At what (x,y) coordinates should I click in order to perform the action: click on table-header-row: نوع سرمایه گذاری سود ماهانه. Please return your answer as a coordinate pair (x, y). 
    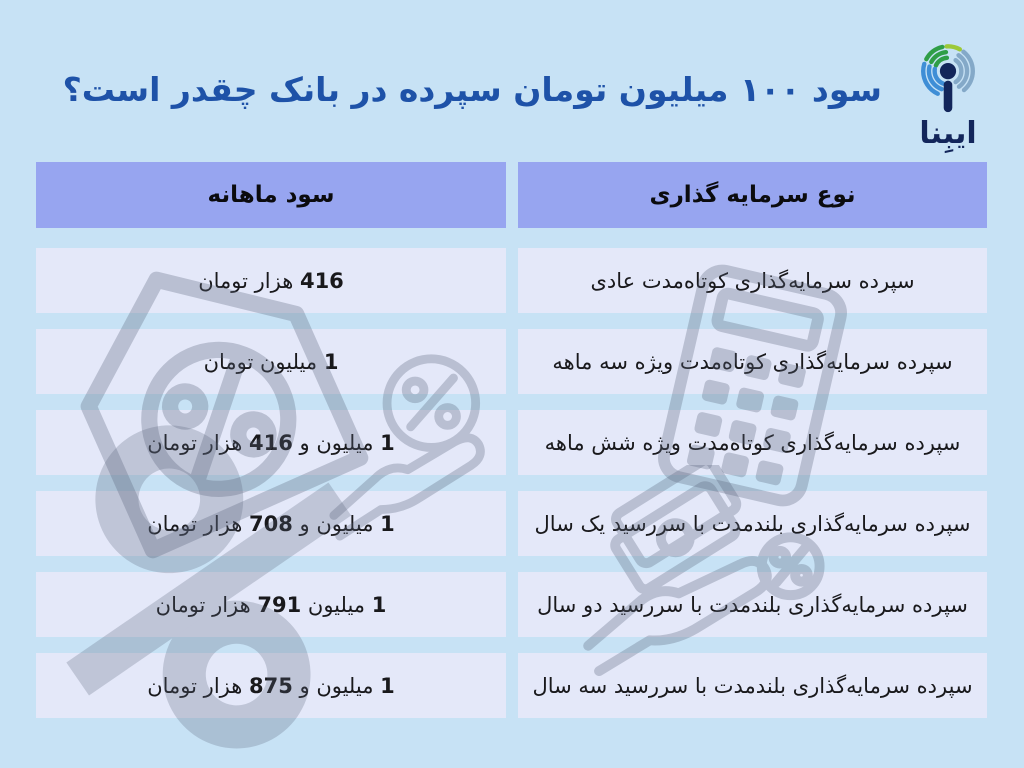
    Looking at the image, I should click on (511, 195).